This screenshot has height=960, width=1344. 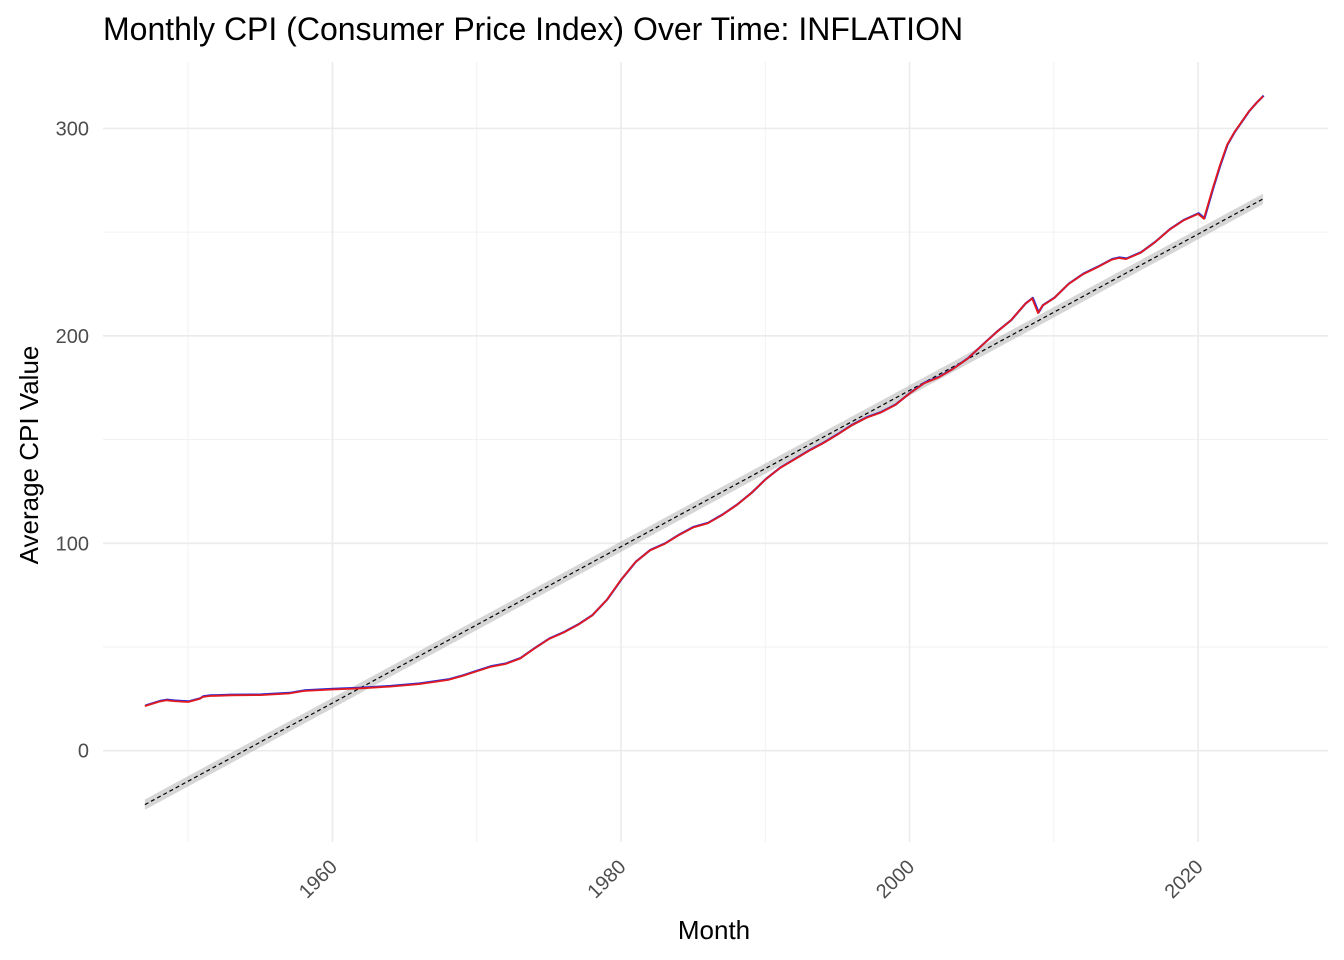 I want to click on y-axis-title: Average CPI Value, so click(x=29, y=455).